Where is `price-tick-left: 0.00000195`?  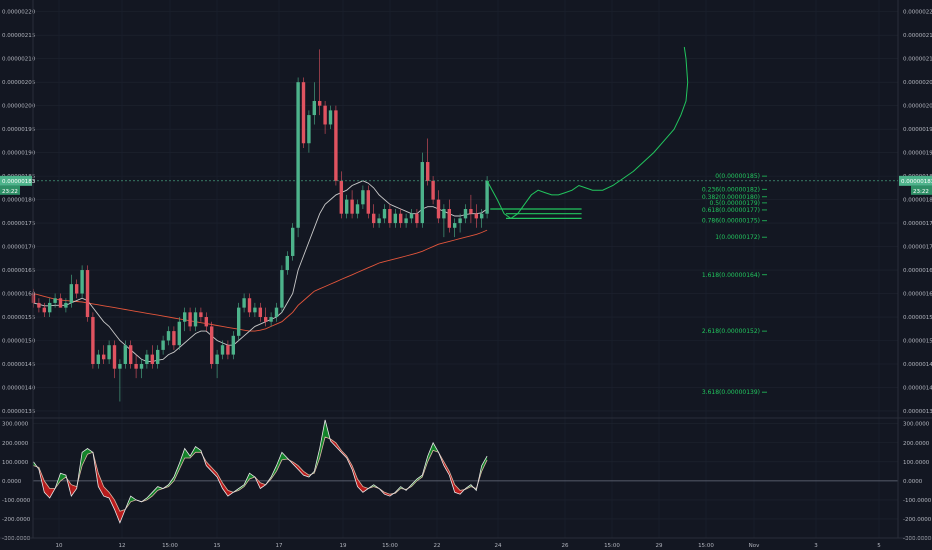 price-tick-left: 0.00000195 is located at coordinates (19, 130).